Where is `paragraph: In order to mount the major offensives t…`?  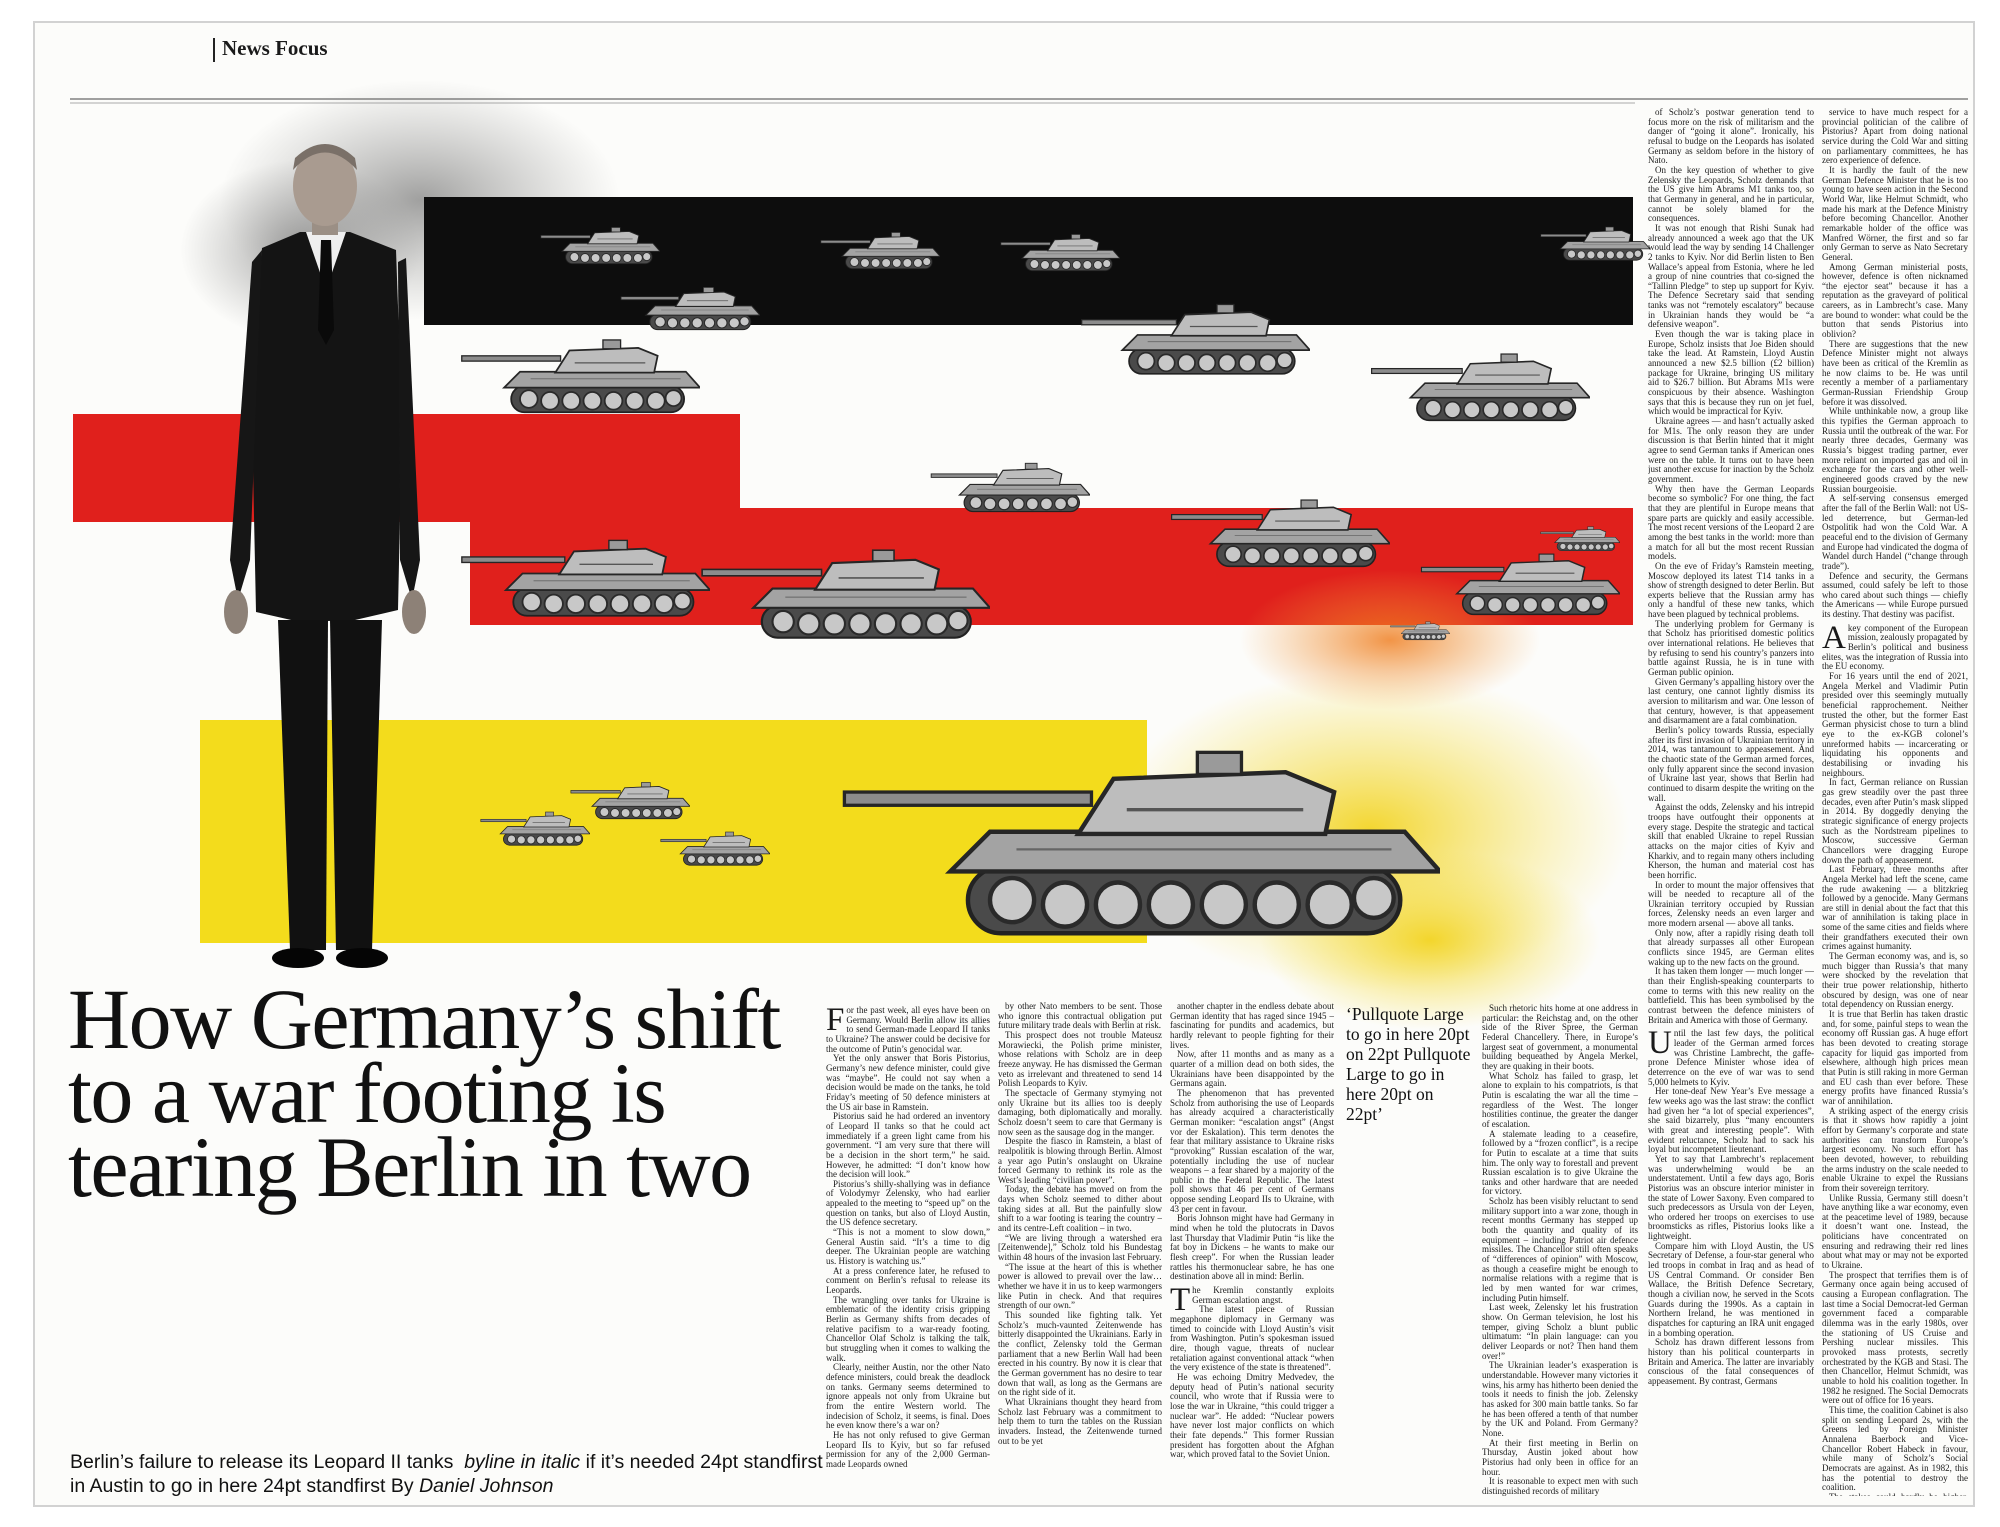 paragraph: In order to mount the major offensives t… is located at coordinates (1731, 904).